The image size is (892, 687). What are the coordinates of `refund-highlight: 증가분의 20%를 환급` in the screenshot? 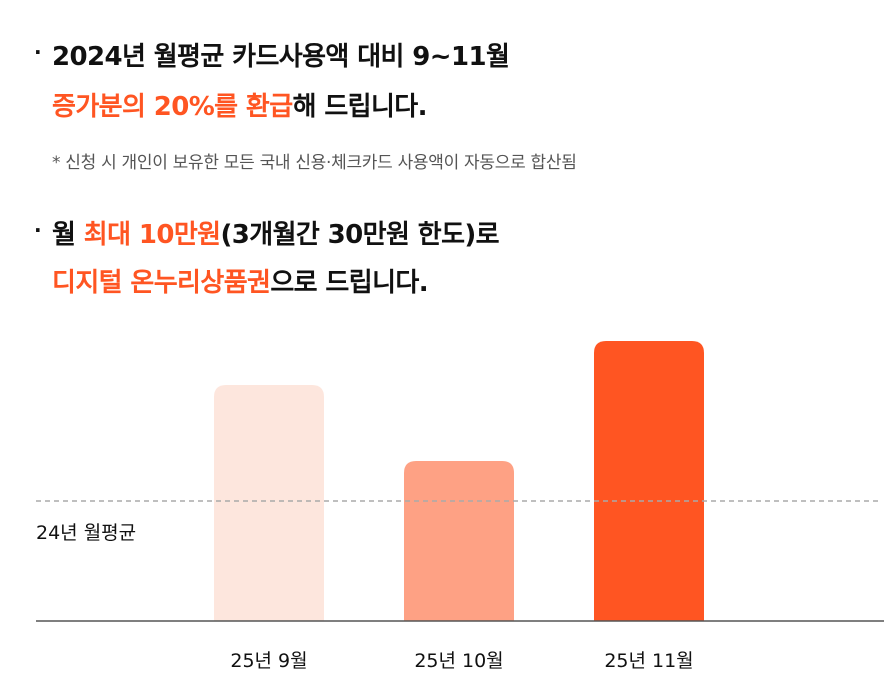 It's located at (172, 107).